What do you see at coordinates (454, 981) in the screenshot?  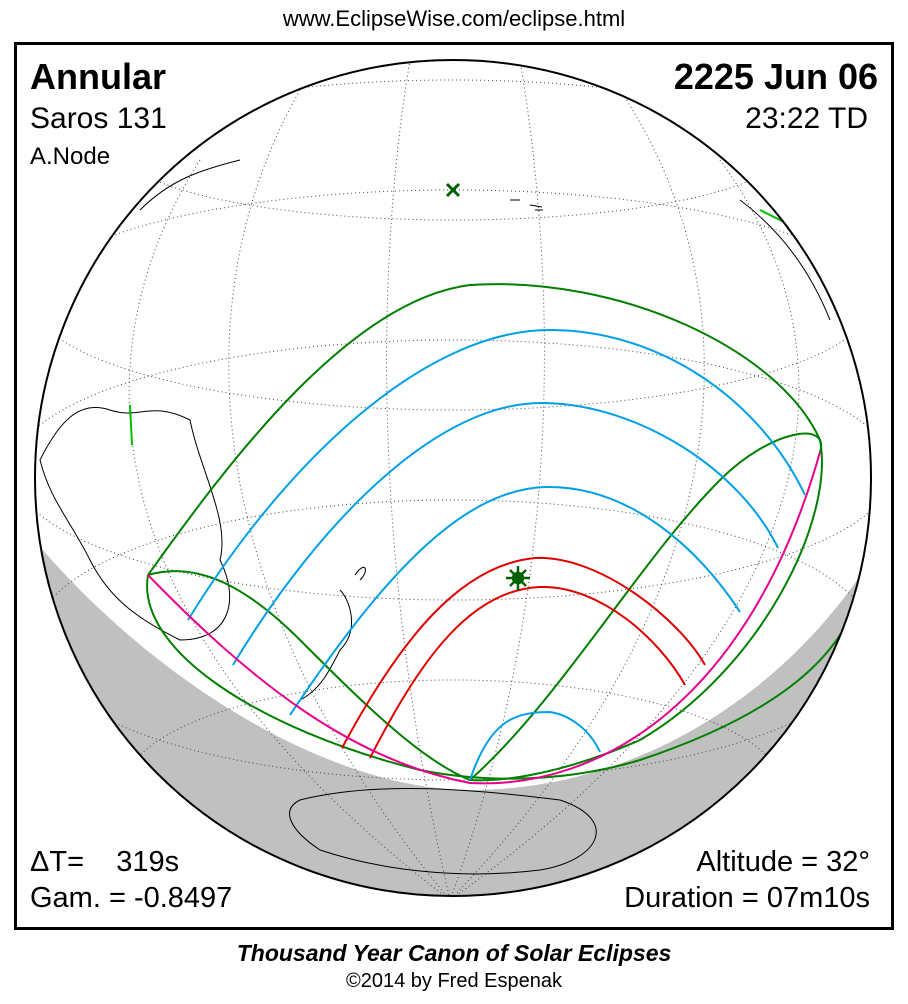 I see `copyright: ©2014 by Fred Espenak` at bounding box center [454, 981].